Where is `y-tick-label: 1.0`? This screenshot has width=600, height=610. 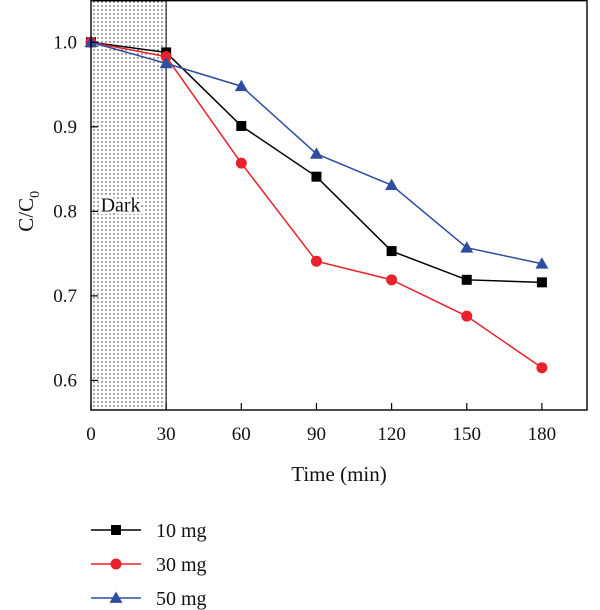
y-tick-label: 1.0 is located at coordinates (65, 42).